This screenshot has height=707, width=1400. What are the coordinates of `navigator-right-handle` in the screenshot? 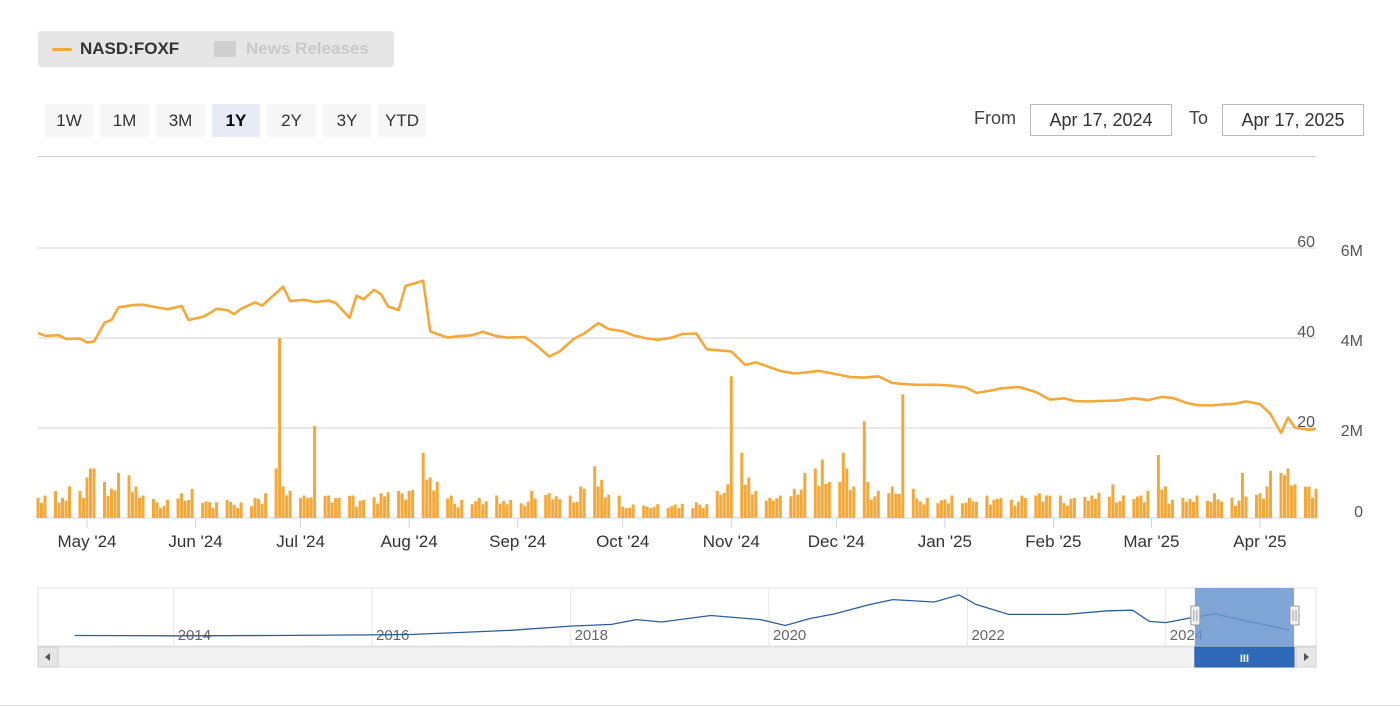 It's located at (1294, 615).